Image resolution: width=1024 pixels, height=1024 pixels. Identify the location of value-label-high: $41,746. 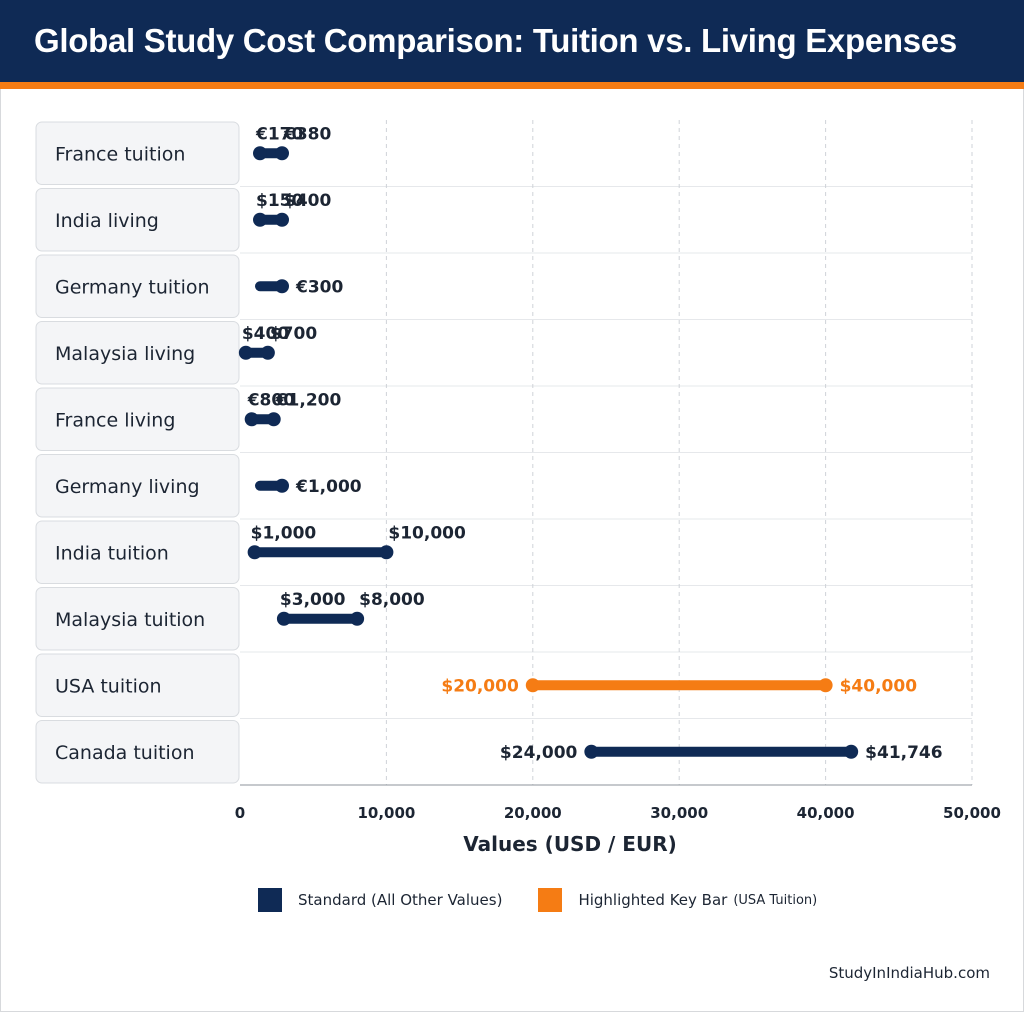
(903, 753).